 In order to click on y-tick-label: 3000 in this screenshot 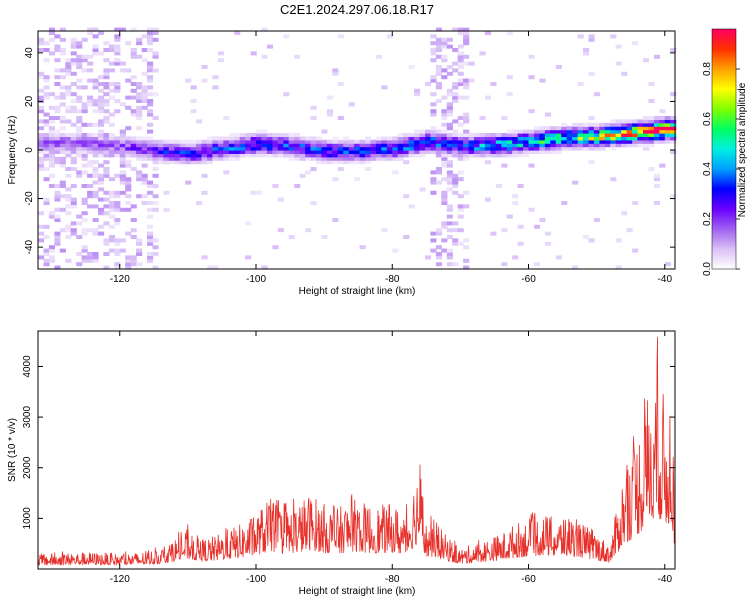, I will do `click(27, 417)`.